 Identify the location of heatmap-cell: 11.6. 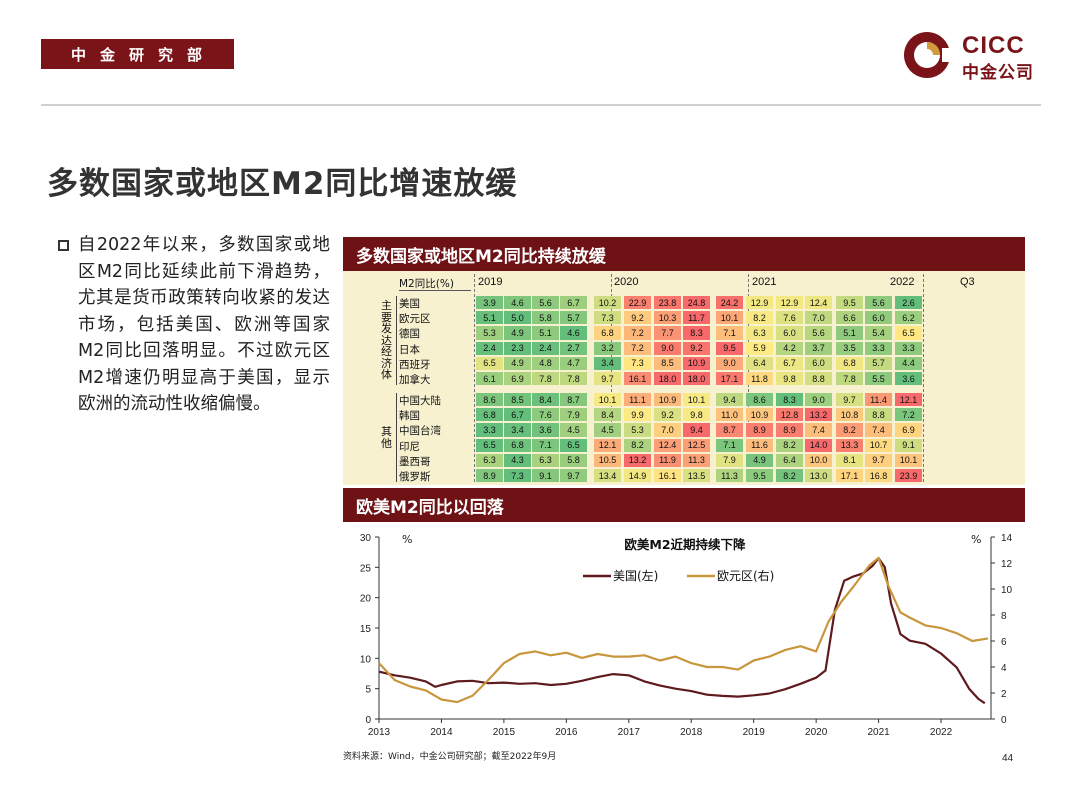
(759, 445).